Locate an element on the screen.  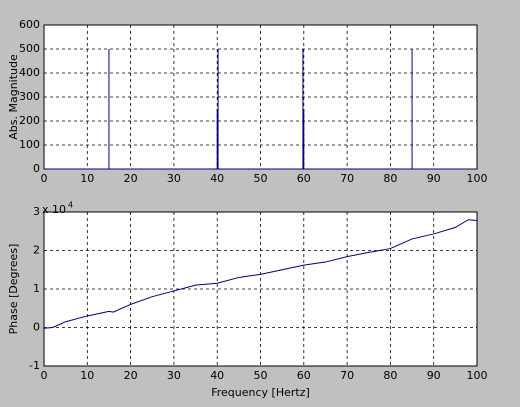
axis-multiplier: x 10 is located at coordinates (54, 209).